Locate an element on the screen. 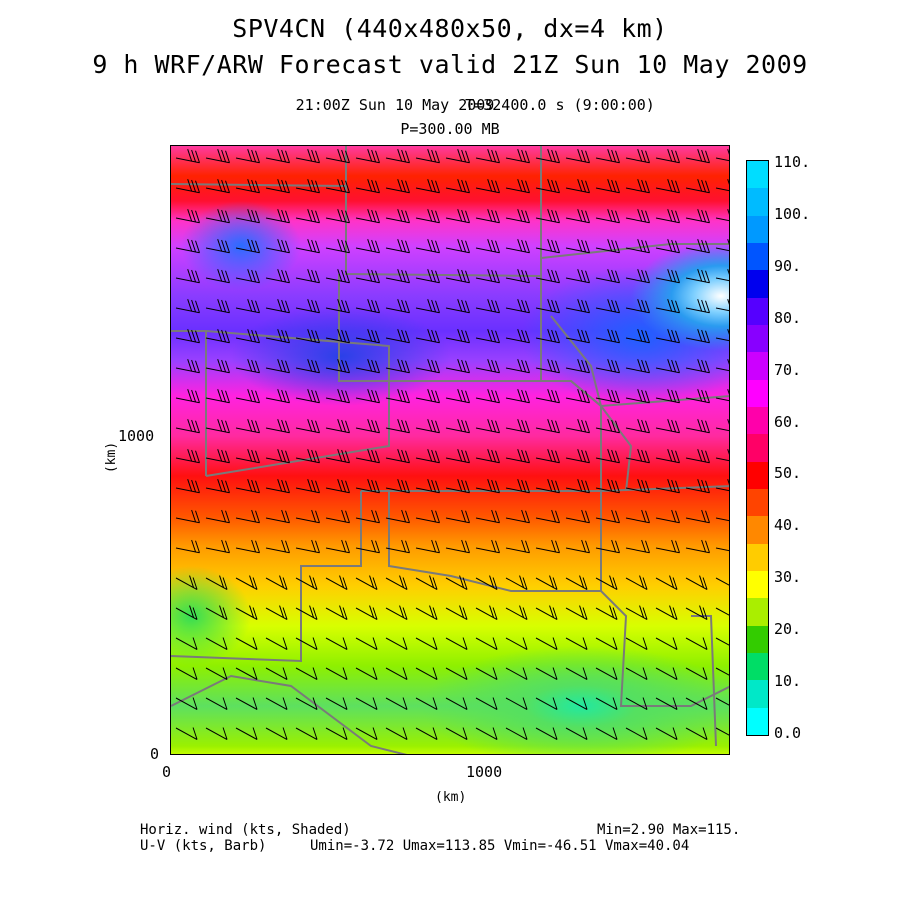 This screenshot has width=900, height=900. boundary-wyoming is located at coordinates (189, 403).